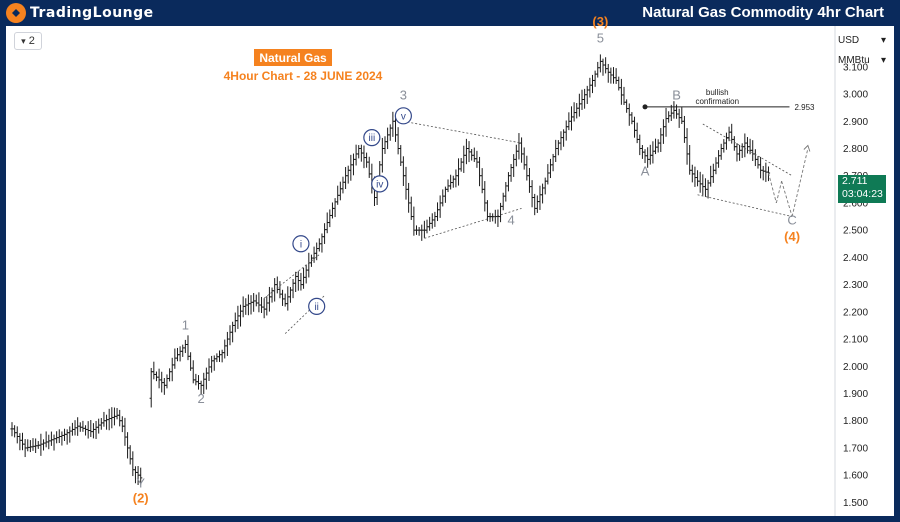 The height and width of the screenshot is (522, 900). Describe the element at coordinates (862, 40) in the screenshot. I see `currency-select: USD ▾` at that location.